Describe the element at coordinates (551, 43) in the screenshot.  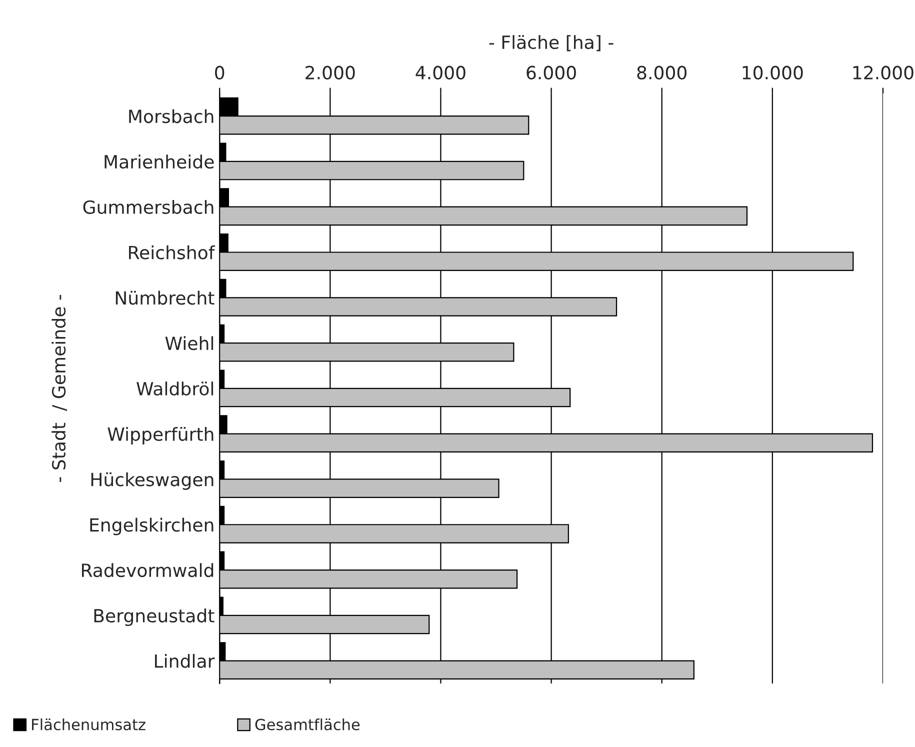
I see `x-axis-title: - Fläche [ha] -` at that location.